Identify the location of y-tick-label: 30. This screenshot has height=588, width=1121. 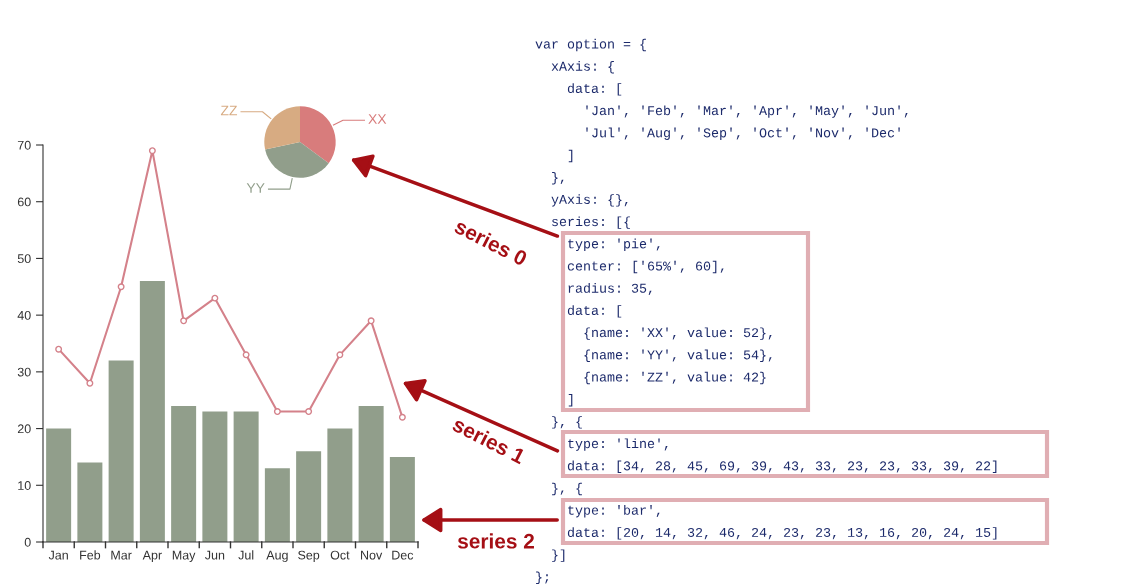
(24, 372).